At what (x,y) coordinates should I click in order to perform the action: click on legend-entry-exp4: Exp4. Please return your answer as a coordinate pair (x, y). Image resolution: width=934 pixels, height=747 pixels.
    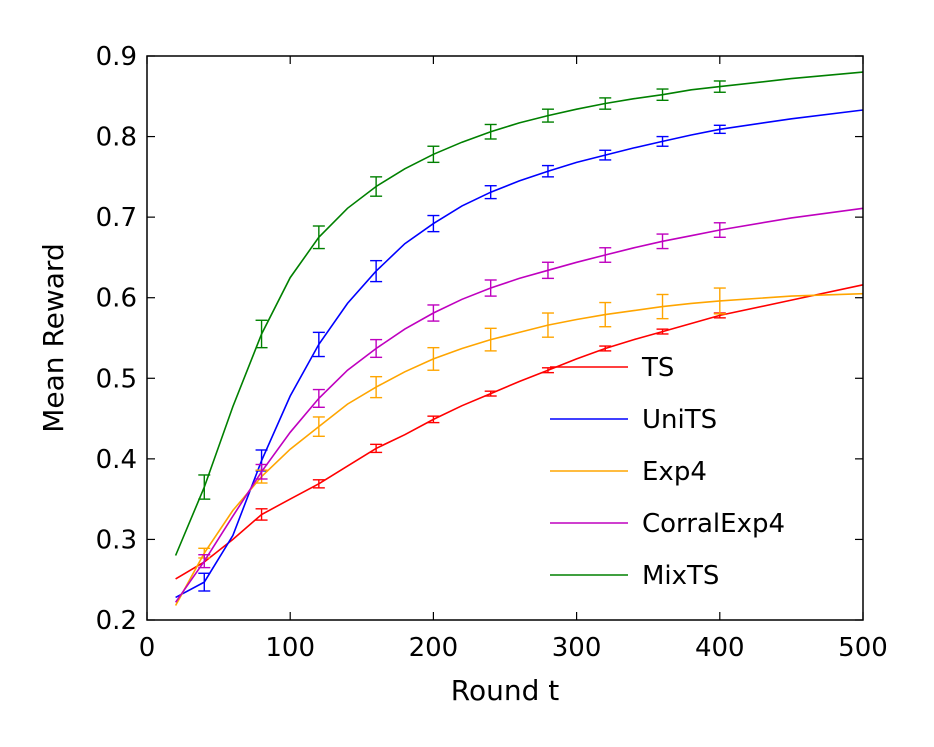
    Looking at the image, I should click on (628, 472).